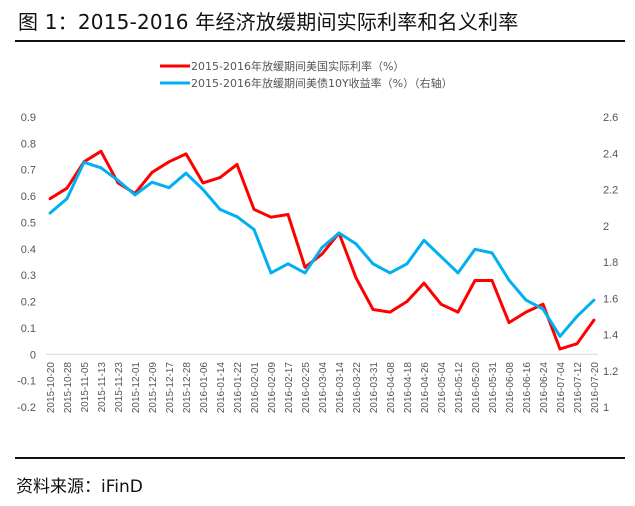 This screenshot has width=635, height=506. What do you see at coordinates (28, 171) in the screenshot?
I see `y-left-tick-label: 0.7` at bounding box center [28, 171].